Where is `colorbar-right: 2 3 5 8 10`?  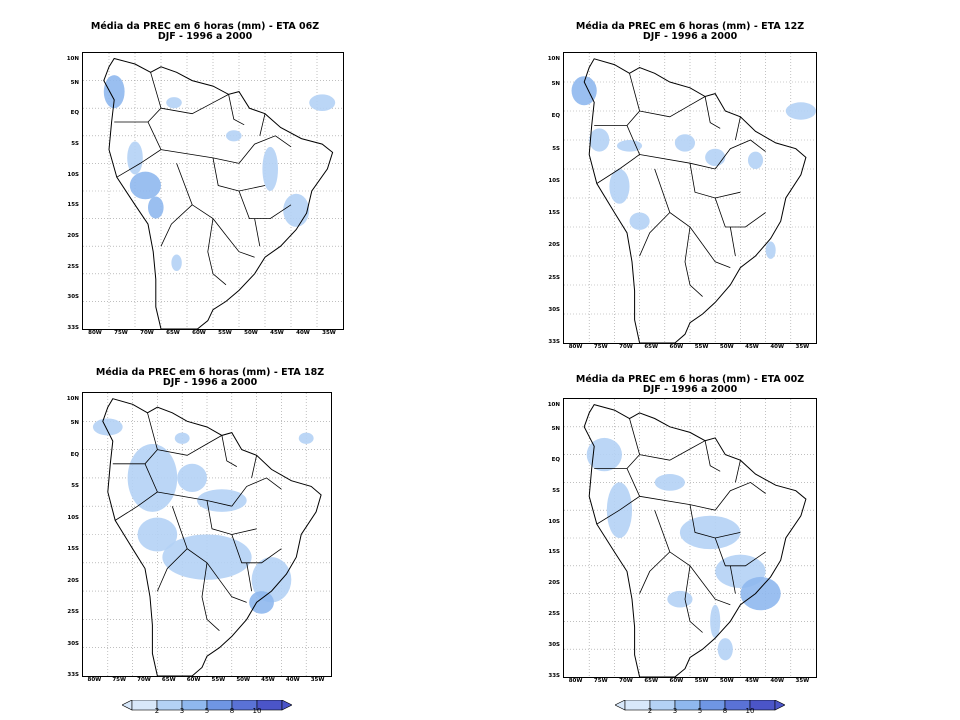
colorbar-right: 2 3 5 8 10 is located at coordinates (700, 706).